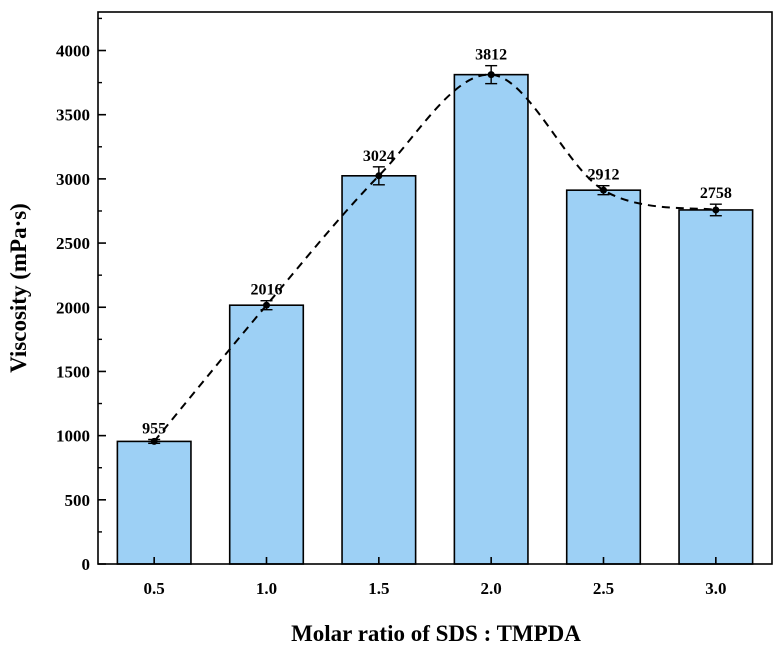 The height and width of the screenshot is (650, 784). I want to click on y-tick-label-4000: 4000, so click(73, 51).